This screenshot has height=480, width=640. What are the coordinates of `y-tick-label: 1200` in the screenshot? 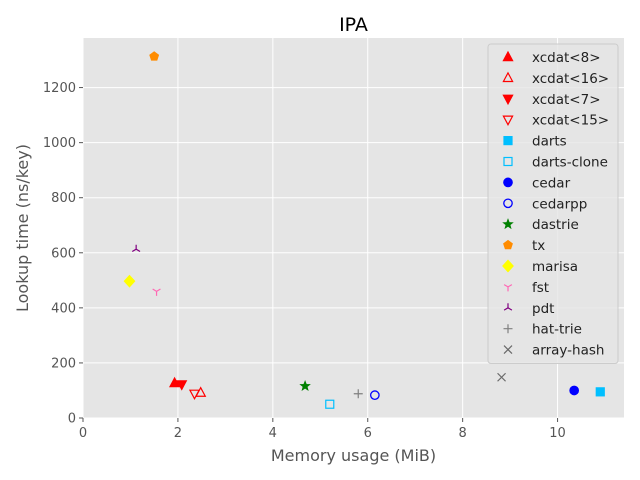 It's located at (59, 88).